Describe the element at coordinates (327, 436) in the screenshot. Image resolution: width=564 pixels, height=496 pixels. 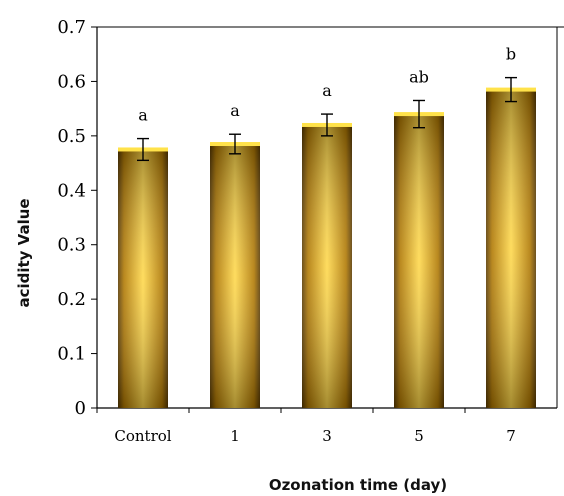
I see `x-tick-label: 3` at that location.